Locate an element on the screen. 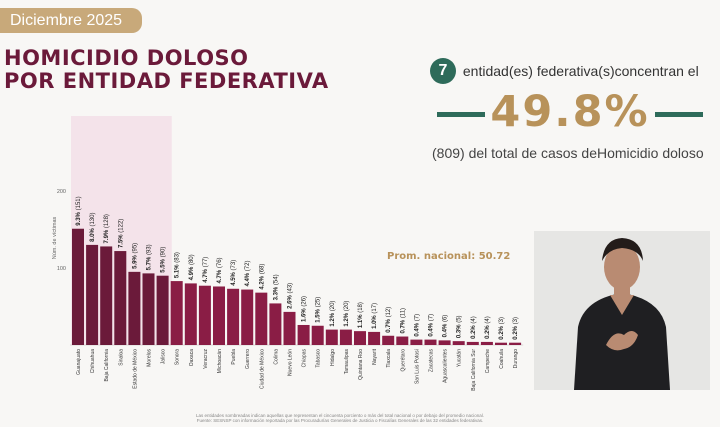 Image resolution: width=720 pixels, height=427 pixels. x-category-label: Chiapas is located at coordinates (305, 358).